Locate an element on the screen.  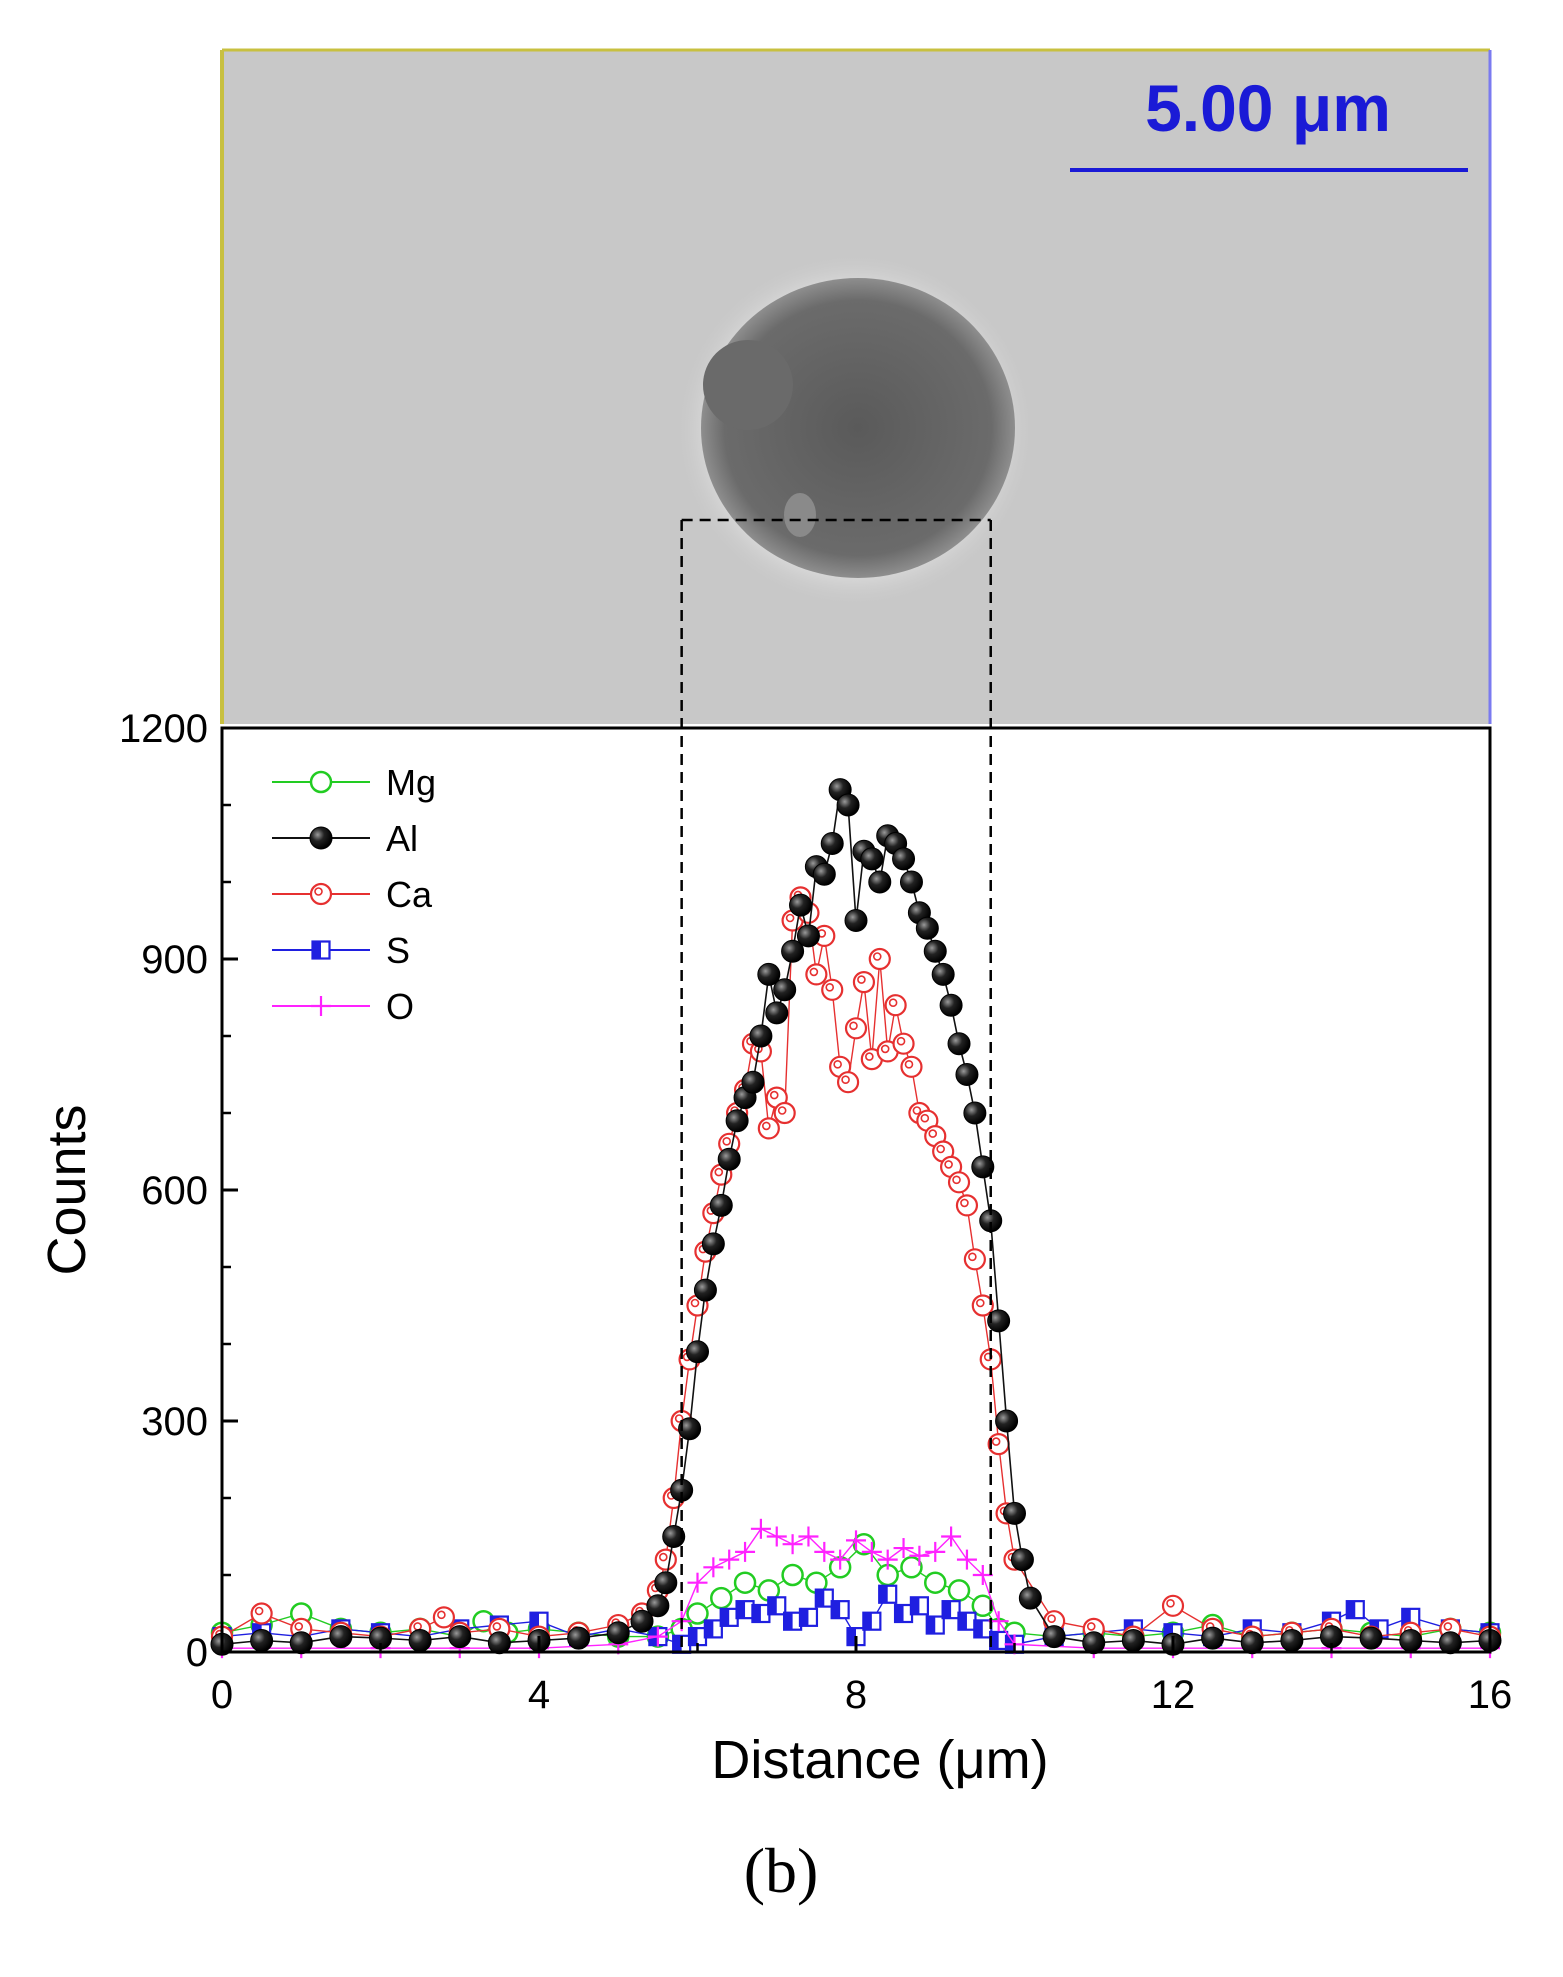
scale-bar-label: 5.00 μm is located at coordinates (1268, 108).